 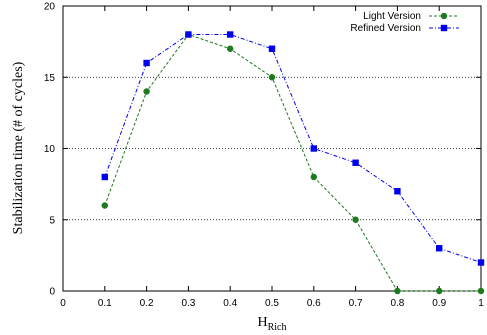 I want to click on x-tick-label: 0.7, so click(x=356, y=303).